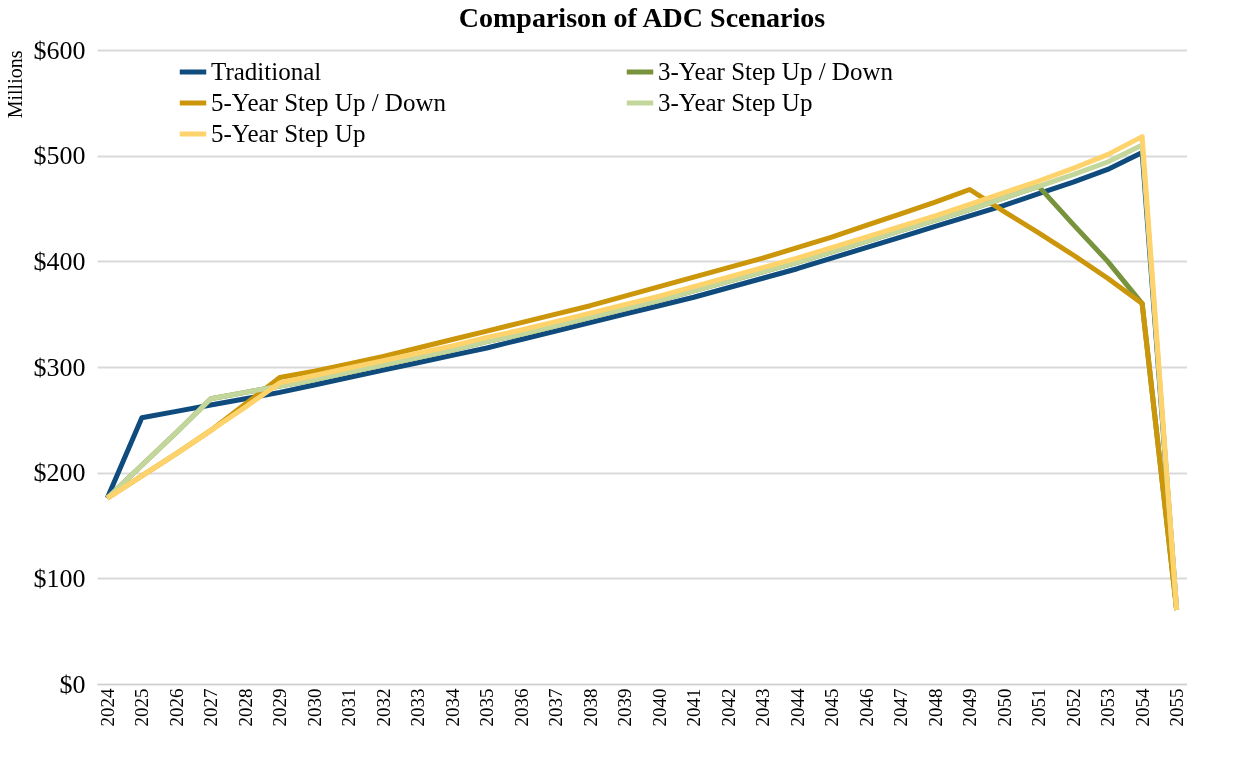 Image resolution: width=1243 pixels, height=780 pixels. What do you see at coordinates (763, 707) in the screenshot?
I see `x-tick-label: 2043` at bounding box center [763, 707].